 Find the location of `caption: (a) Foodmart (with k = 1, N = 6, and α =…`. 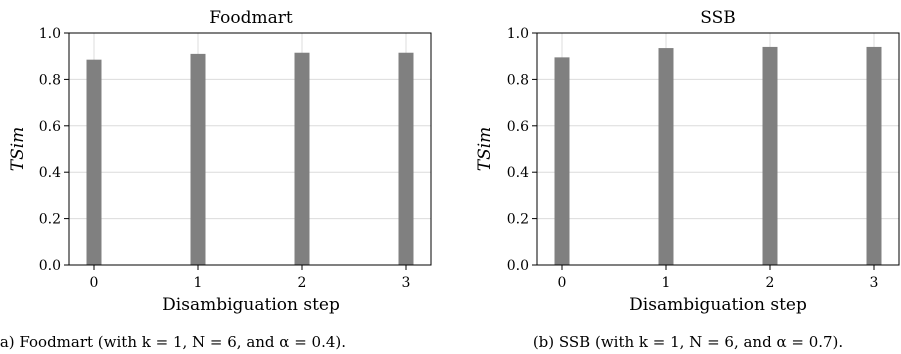

caption: (a) Foodmart (with k = 1, N = 6, and α =… is located at coordinates (173, 342).